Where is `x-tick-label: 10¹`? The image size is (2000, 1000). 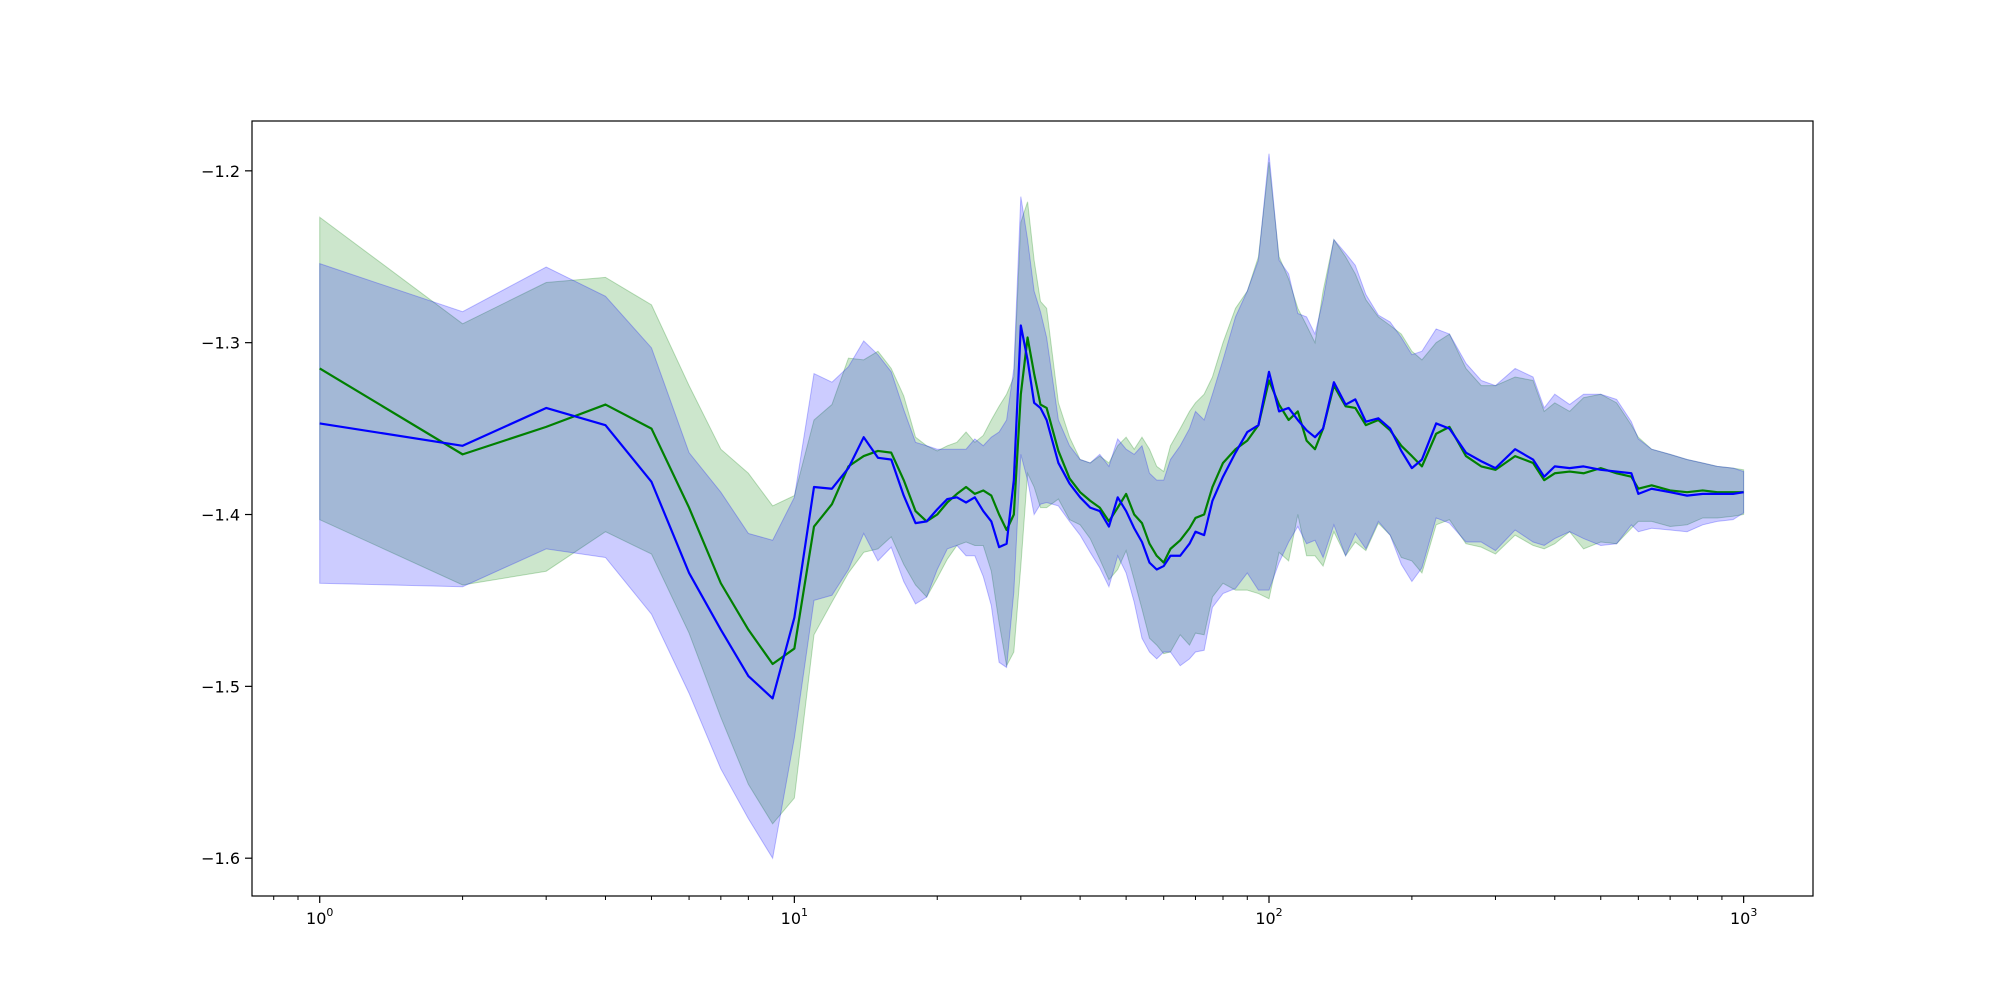
x-tick-label: 10¹ is located at coordinates (794, 917).